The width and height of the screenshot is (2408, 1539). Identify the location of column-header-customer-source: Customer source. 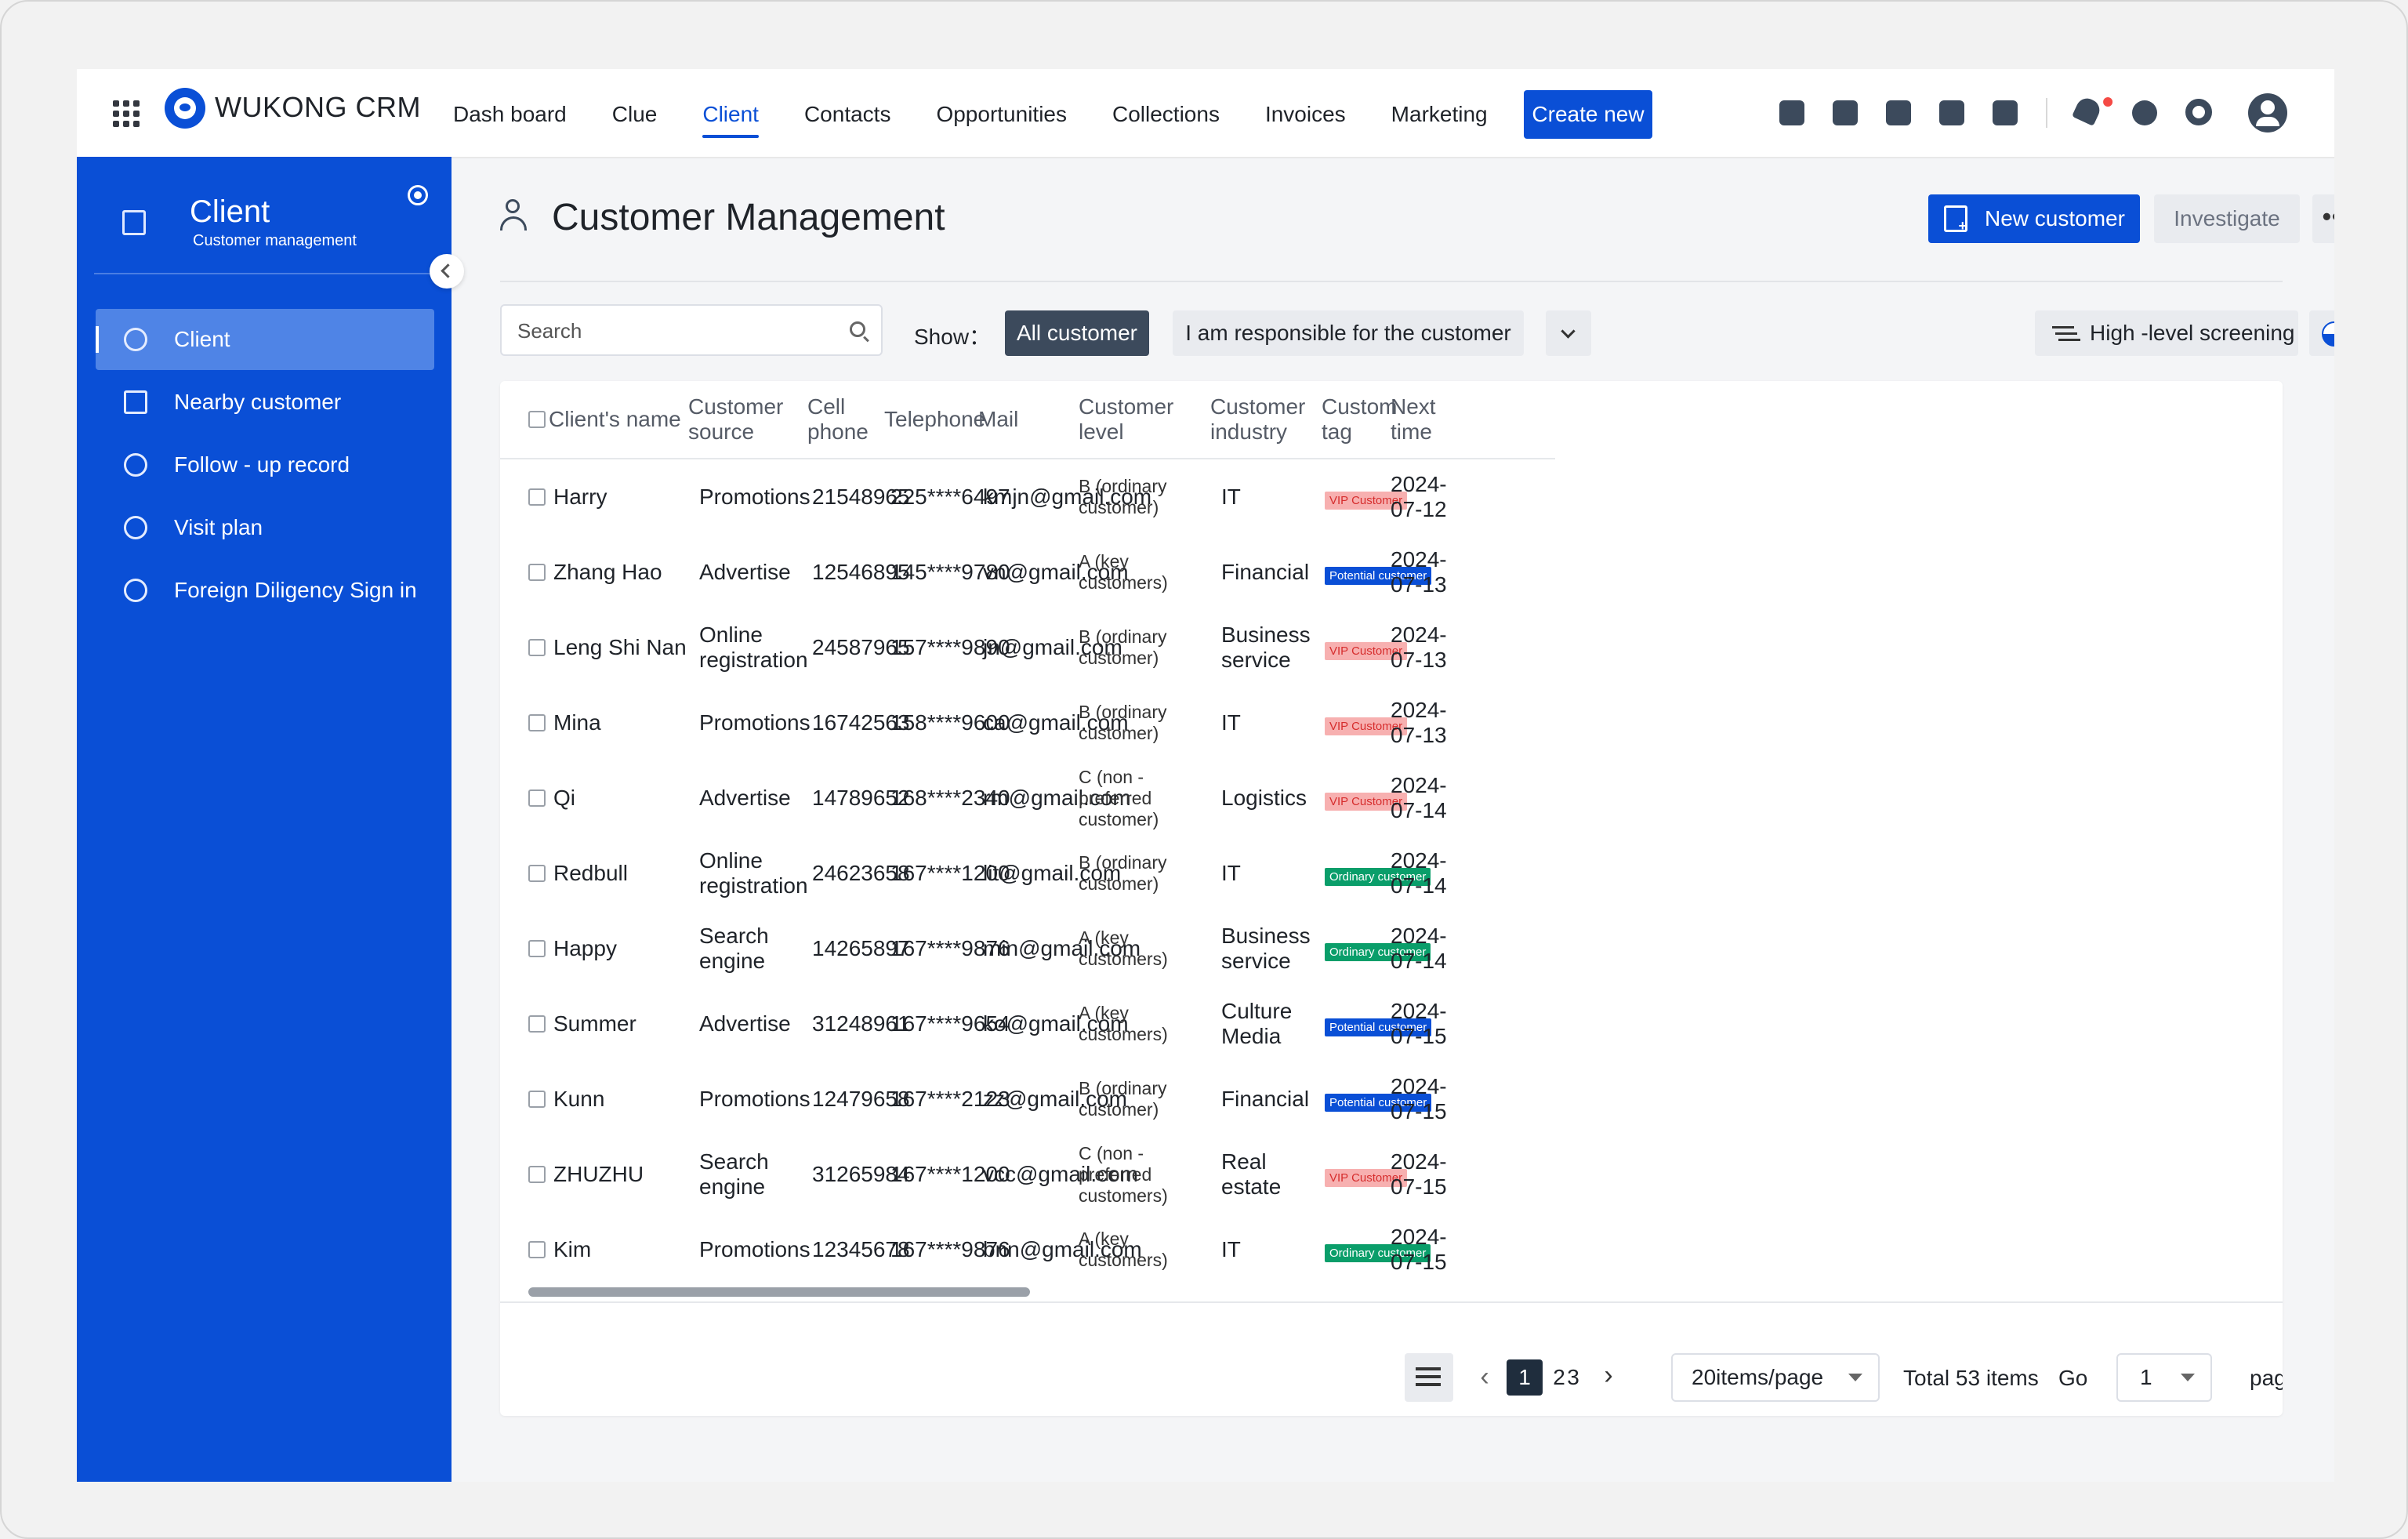
(747, 420).